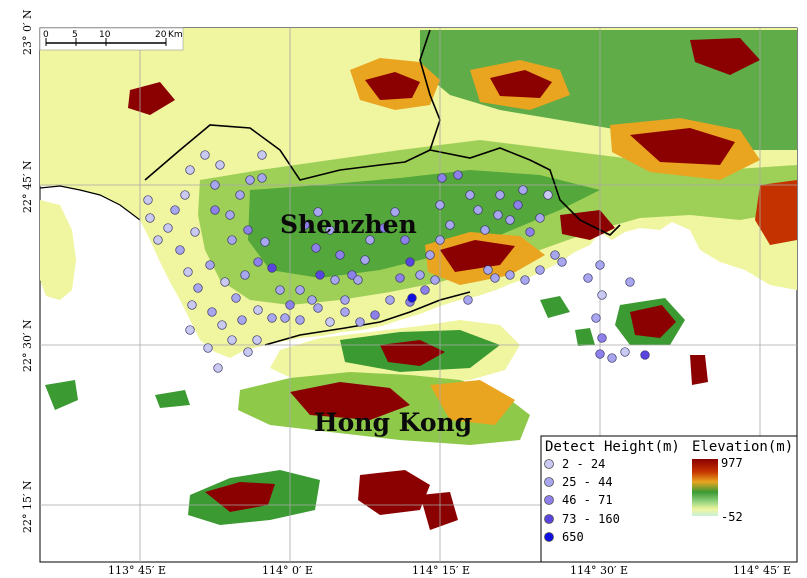 This screenshot has width=807, height=578. What do you see at coordinates (27, 32) in the screenshot?
I see `lat-label-23-00: 23° 0′ N` at bounding box center [27, 32].